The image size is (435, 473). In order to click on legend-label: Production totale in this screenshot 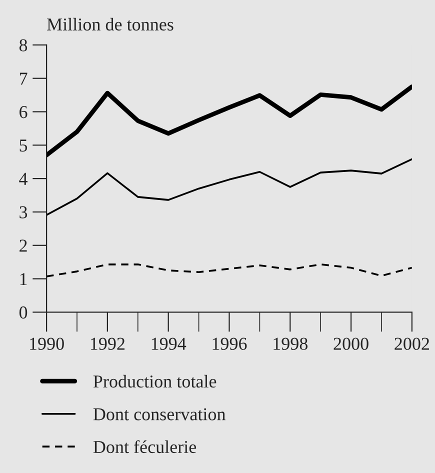, I will do `click(154, 381)`.